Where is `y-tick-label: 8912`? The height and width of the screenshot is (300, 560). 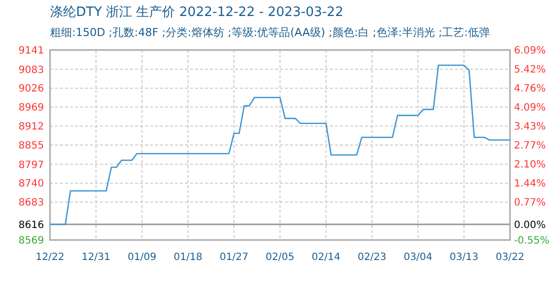
y-tick-label: 8912 is located at coordinates (31, 127).